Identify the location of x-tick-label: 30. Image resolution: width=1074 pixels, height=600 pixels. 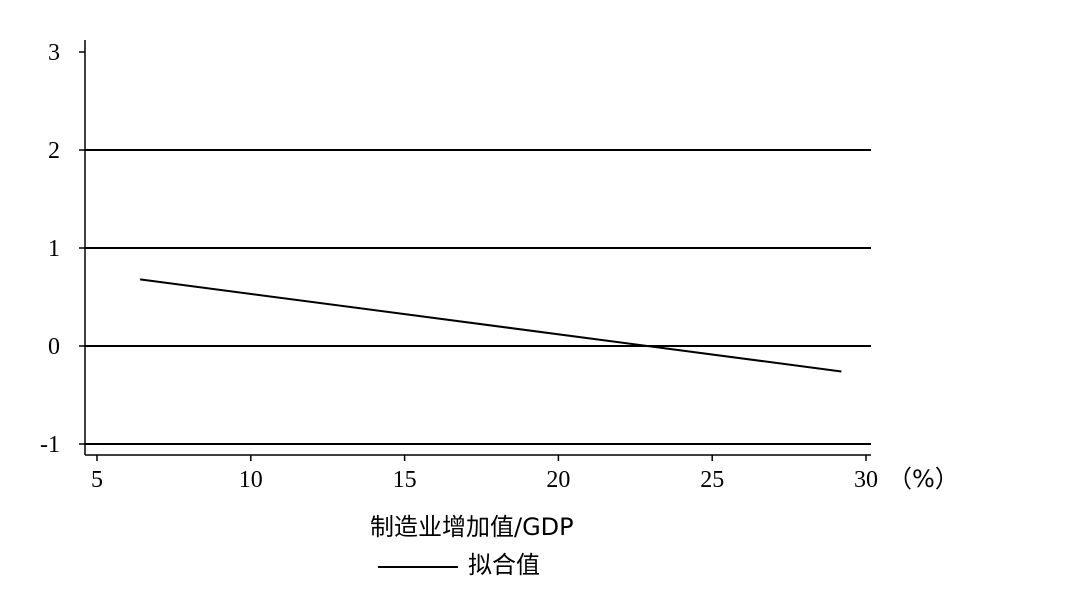
(866, 480).